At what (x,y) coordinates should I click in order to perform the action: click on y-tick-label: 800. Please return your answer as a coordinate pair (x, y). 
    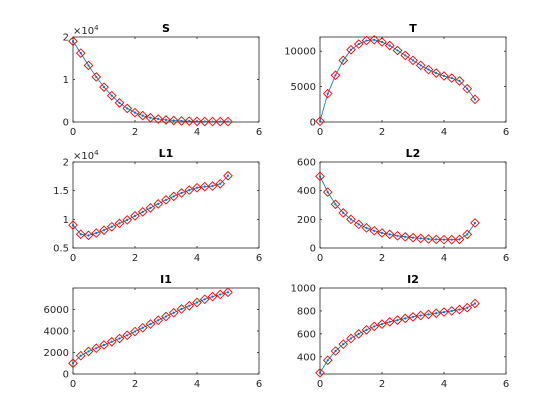
    Looking at the image, I should click on (306, 311).